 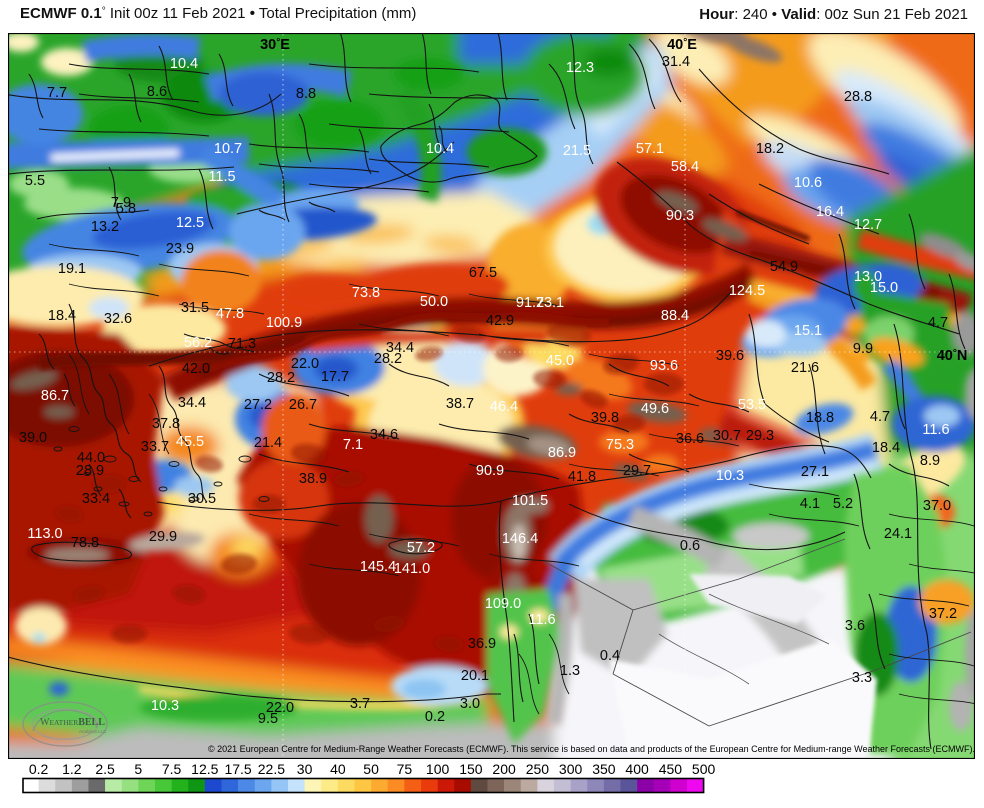 I want to click on svg-text: 53.5, so click(x=752, y=405).